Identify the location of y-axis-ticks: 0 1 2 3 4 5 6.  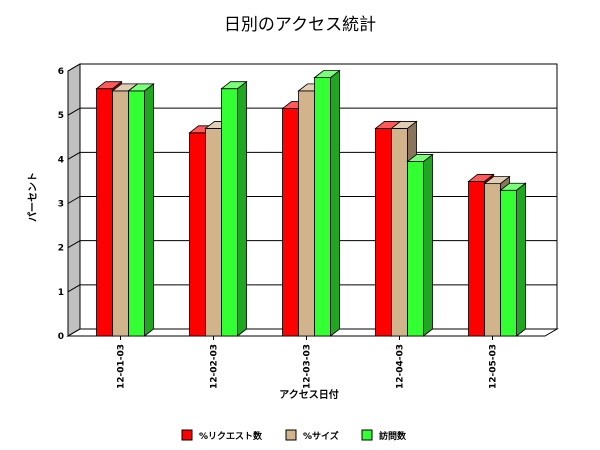
(61, 204).